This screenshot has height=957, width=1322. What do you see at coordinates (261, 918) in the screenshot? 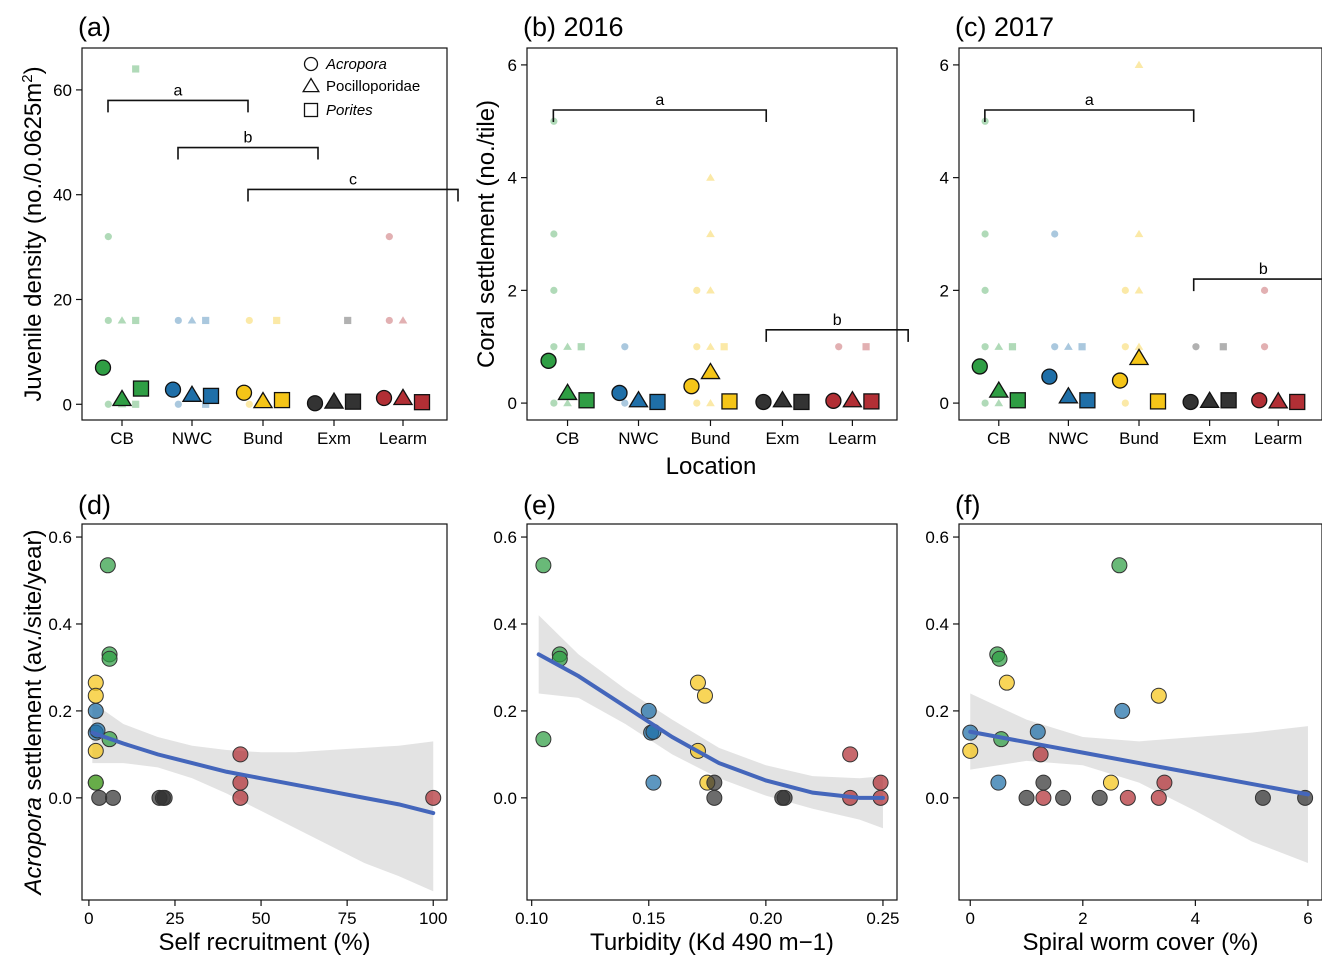
I see `x-tick-label: 50` at bounding box center [261, 918].